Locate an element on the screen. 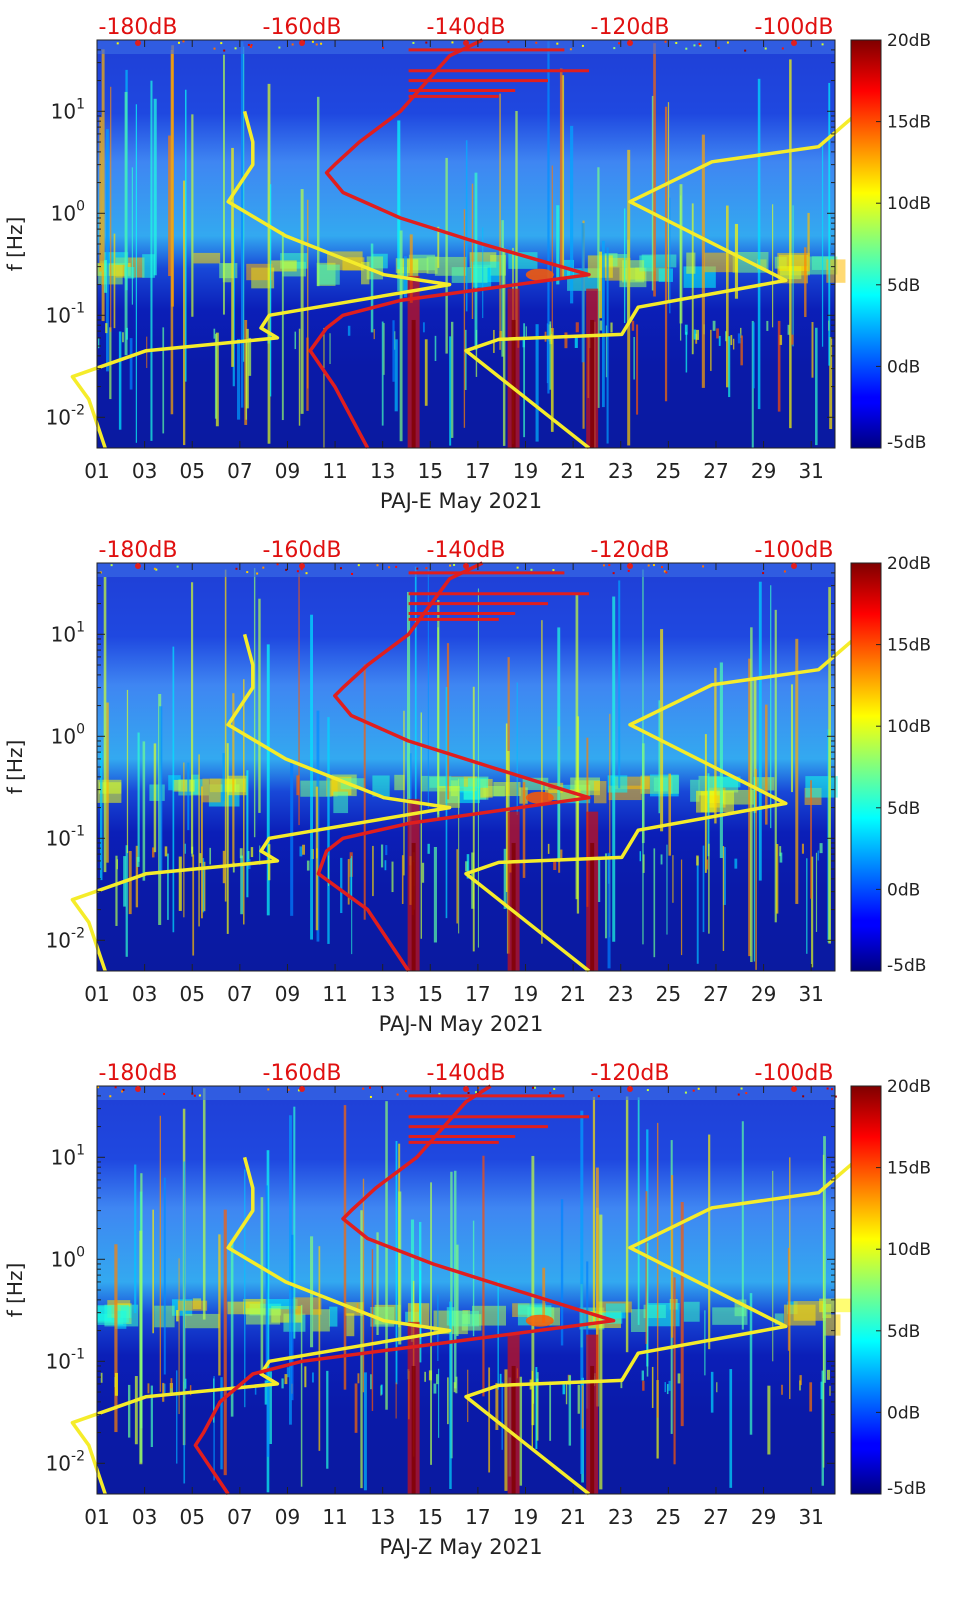 The height and width of the screenshot is (1599, 962). y-tick-label: 10¹ is located at coordinates (68, 109).